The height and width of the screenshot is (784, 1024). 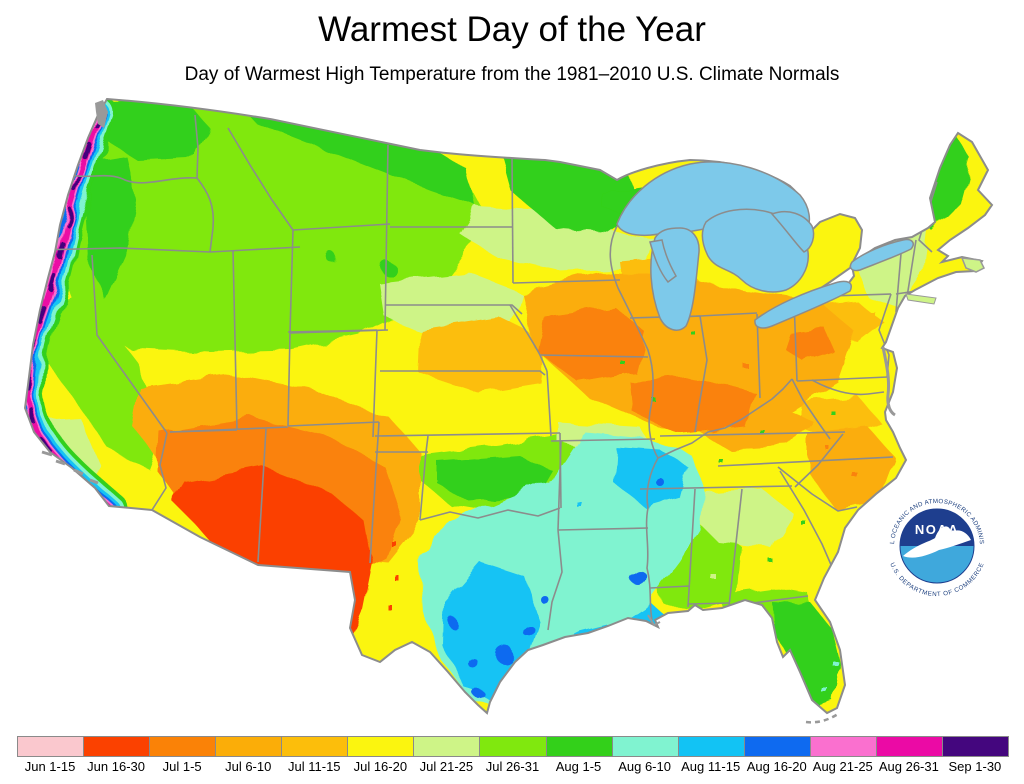 I want to click on region-california-inland, so click(x=100, y=382).